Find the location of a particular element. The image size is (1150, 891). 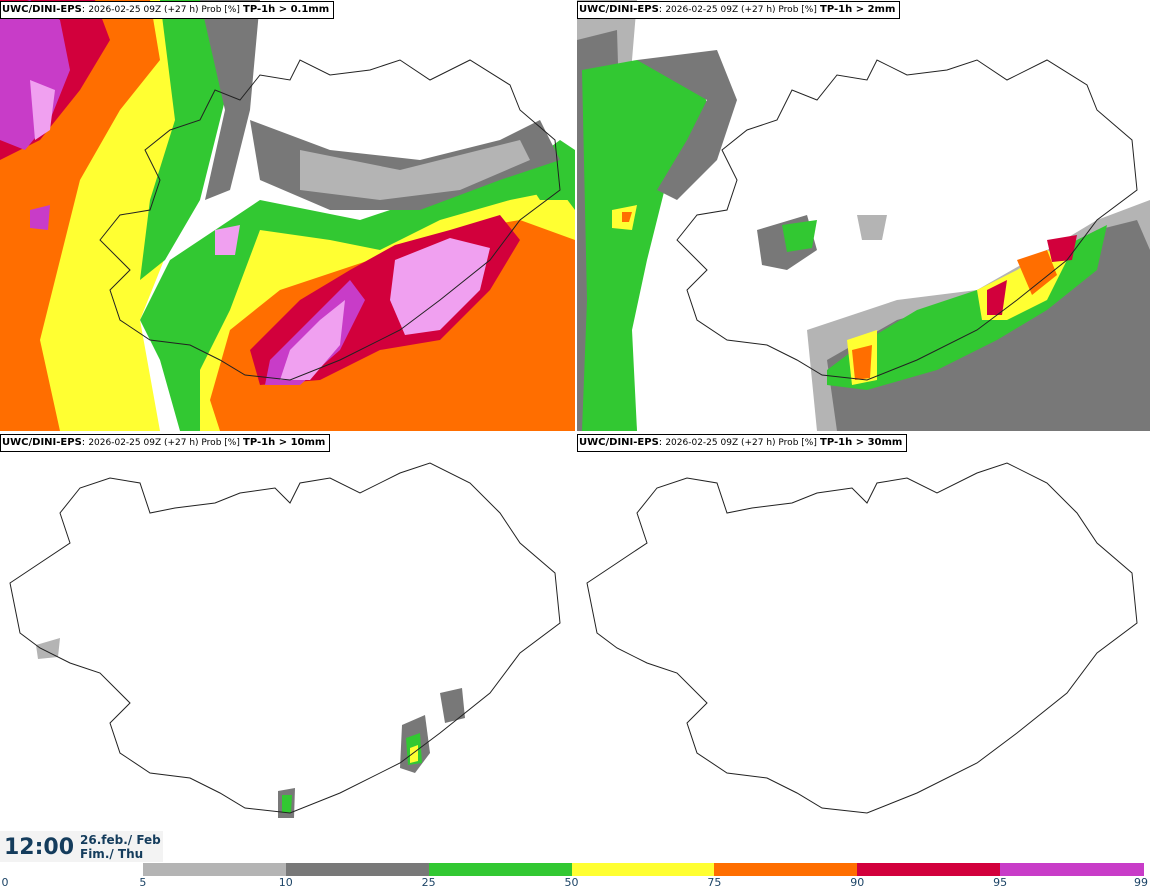

colorbar-tick-label: 90 is located at coordinates (857, 882).